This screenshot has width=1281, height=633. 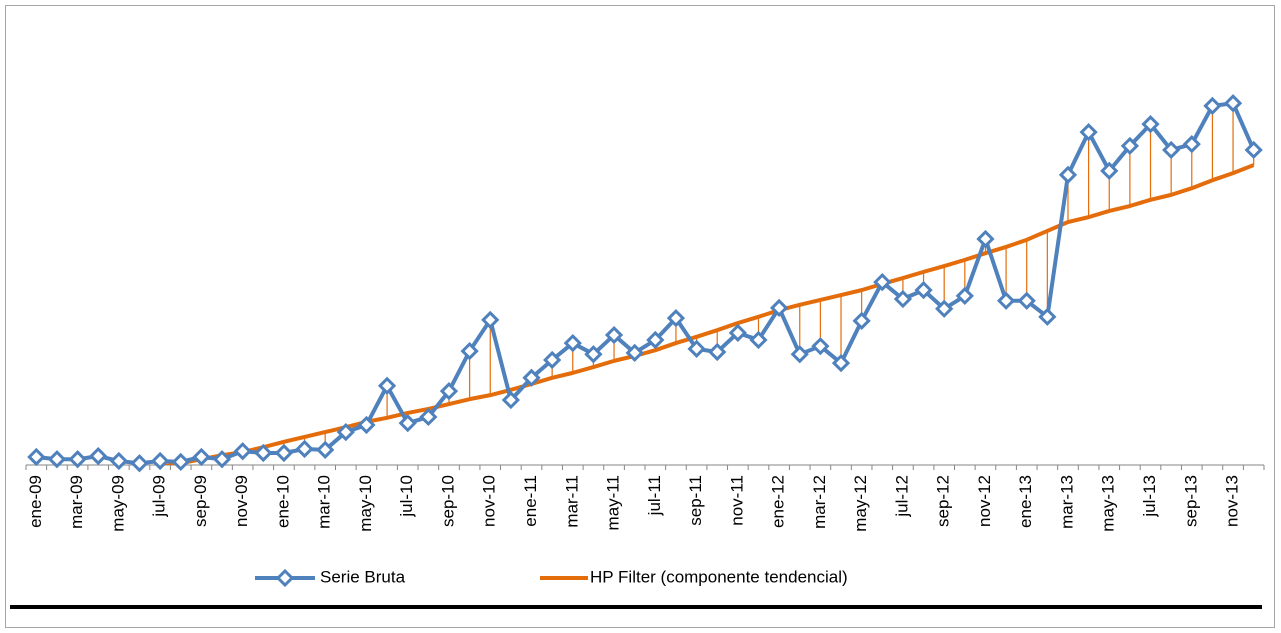 I want to click on x-tick-label: sep-10, so click(x=447, y=501).